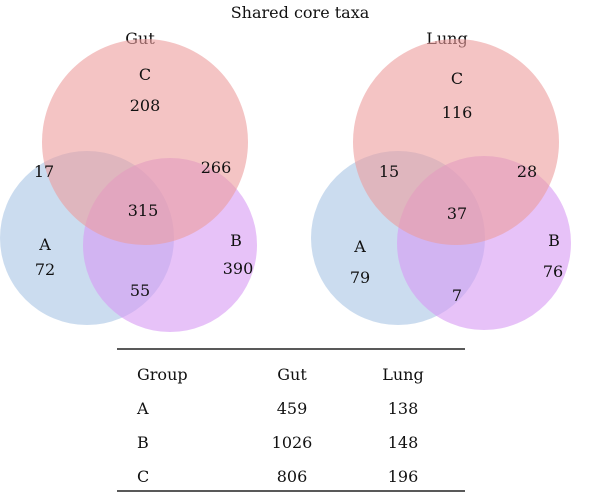 This screenshot has height=493, width=600. I want to click on table-row-a-group: A, so click(142, 408).